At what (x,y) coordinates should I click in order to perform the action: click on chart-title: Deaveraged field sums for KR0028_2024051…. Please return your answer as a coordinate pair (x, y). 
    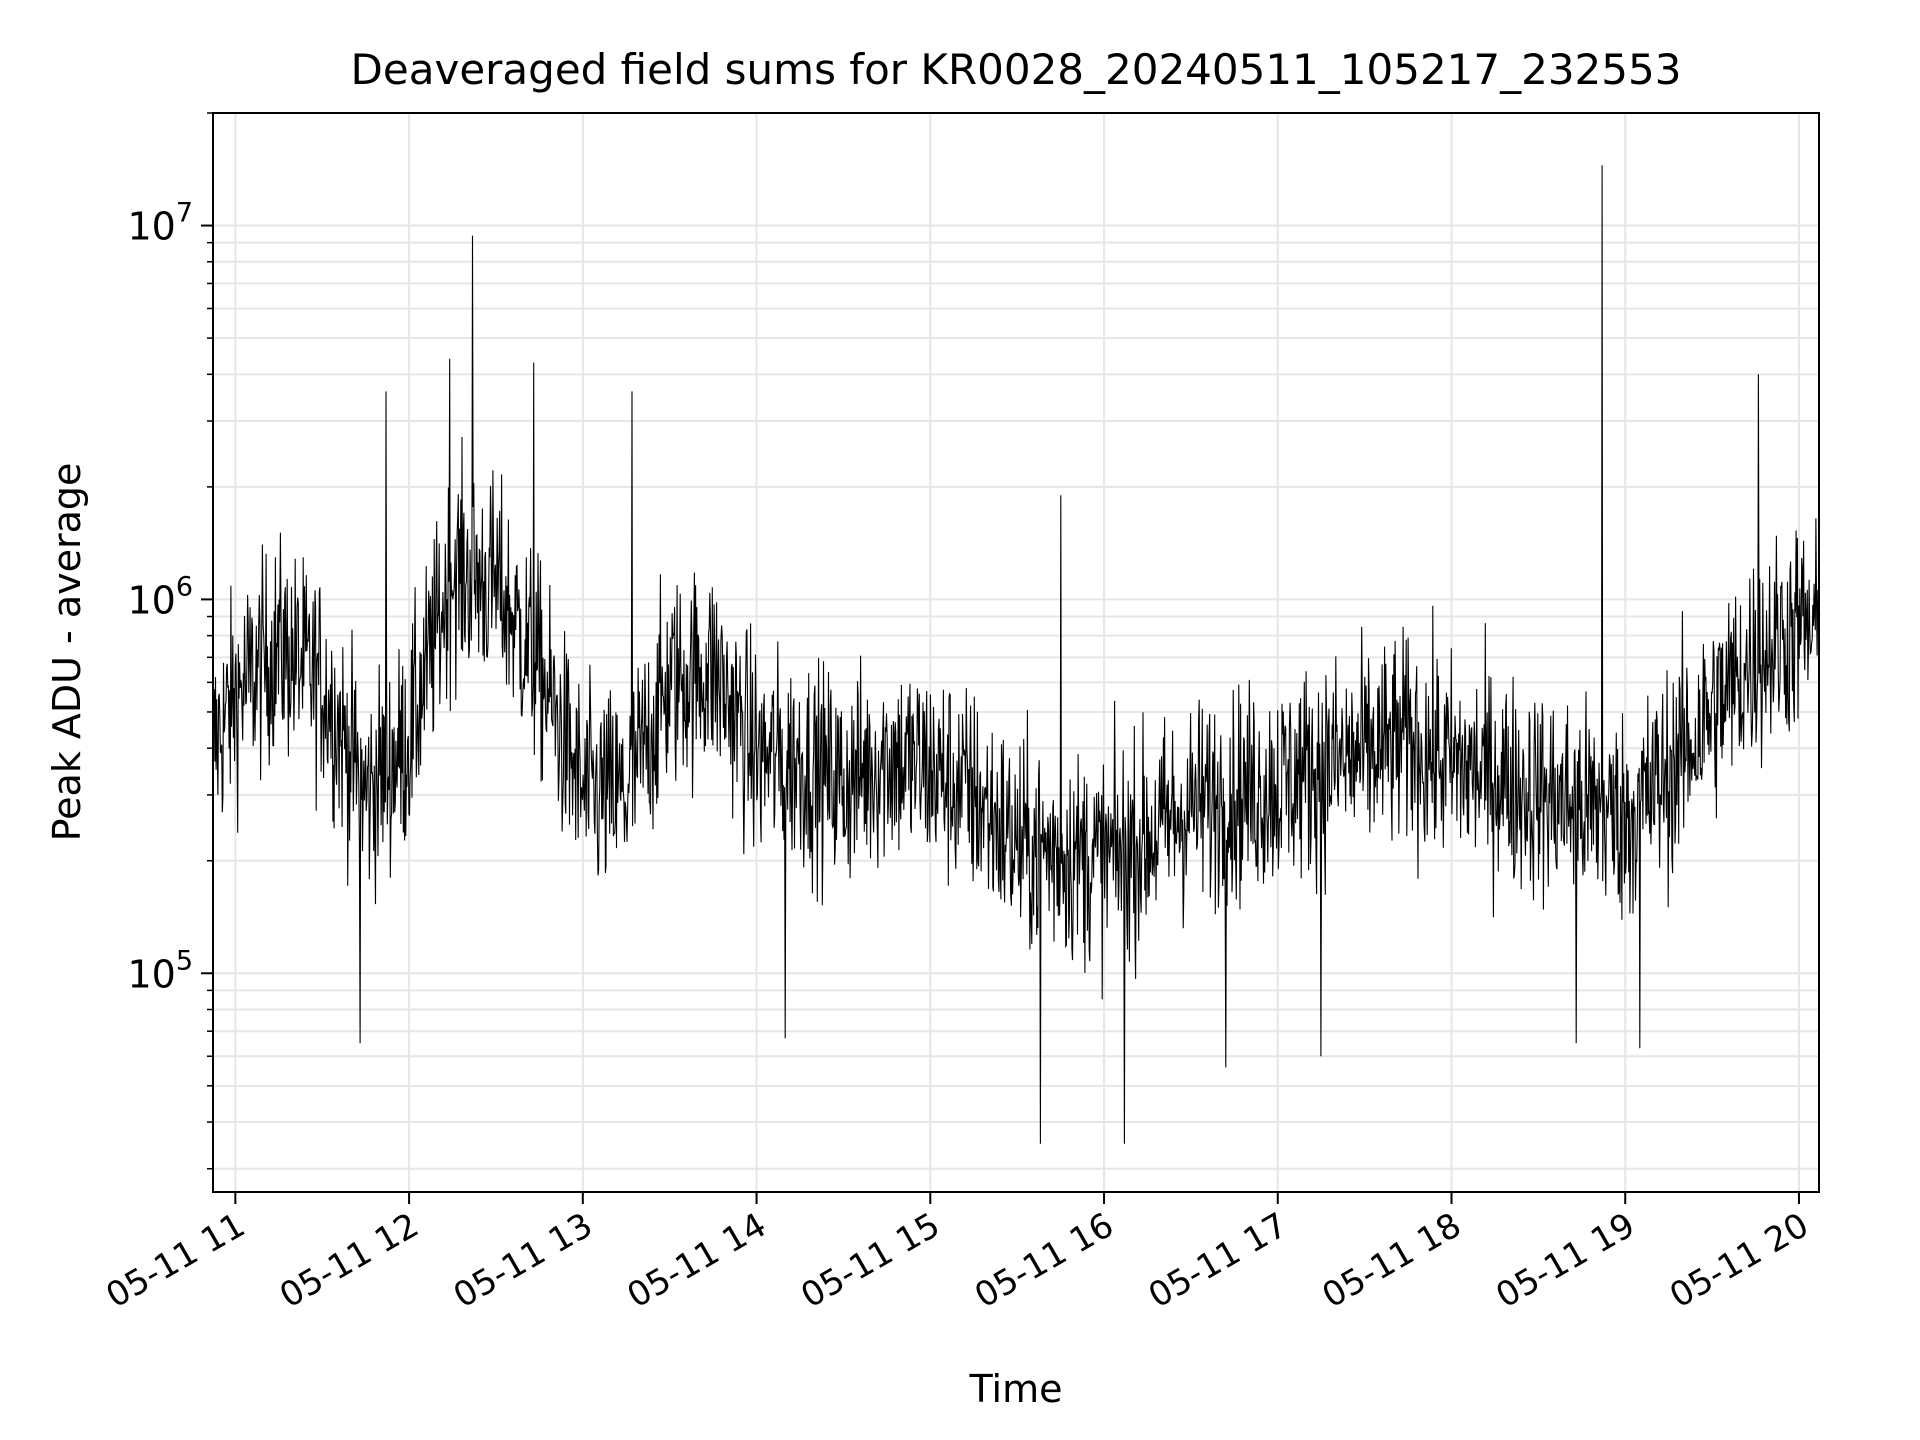
    Looking at the image, I should click on (1016, 69).